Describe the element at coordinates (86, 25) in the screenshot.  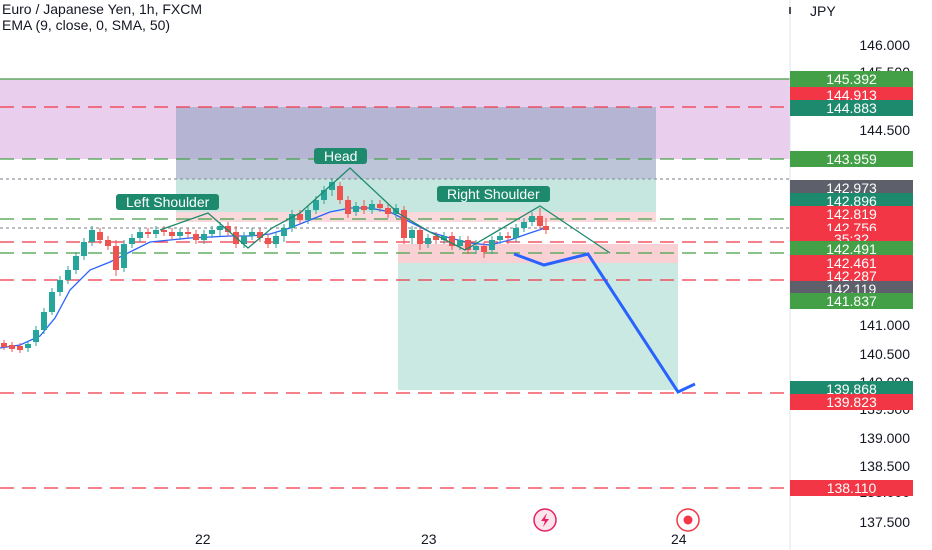
I see `indicator-legend: EMA (9, close, 0, SMA, 50)` at that location.